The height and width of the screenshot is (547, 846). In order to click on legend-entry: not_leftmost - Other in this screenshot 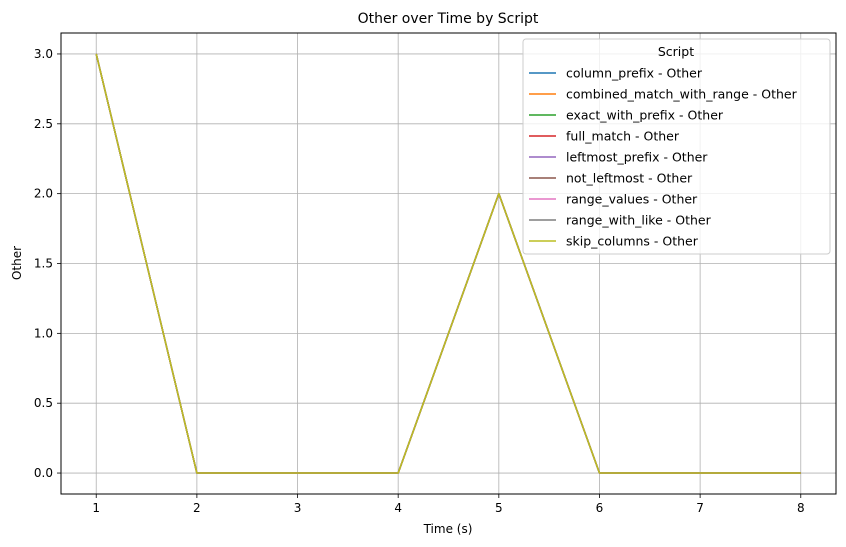, I will do `click(629, 178)`.